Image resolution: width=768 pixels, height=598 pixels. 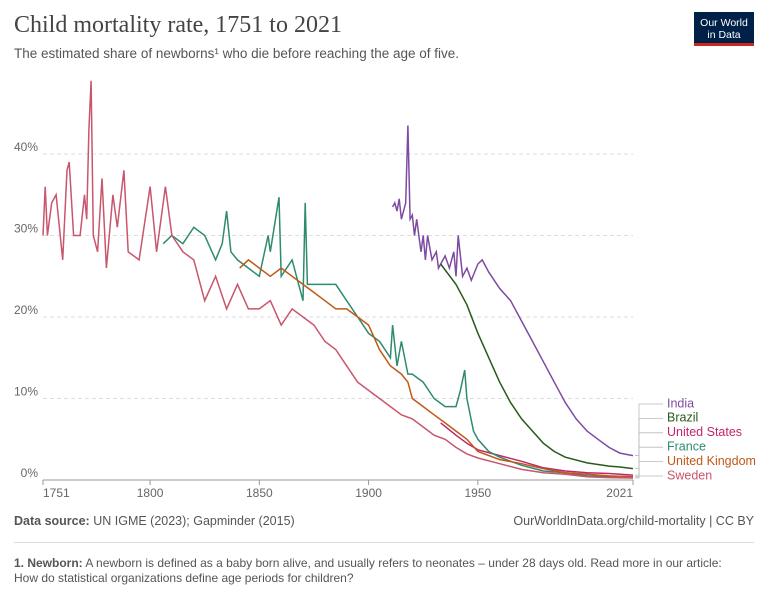 I want to click on y-tick-label: 40%, so click(x=26, y=147).